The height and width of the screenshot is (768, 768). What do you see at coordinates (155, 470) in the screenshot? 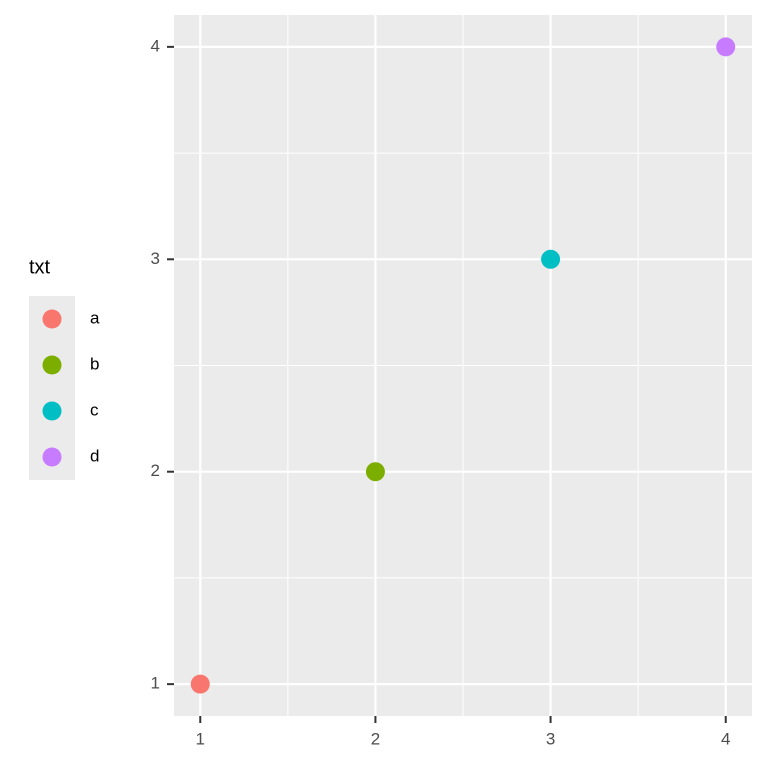
I see `y-tick-label: 2` at bounding box center [155, 470].